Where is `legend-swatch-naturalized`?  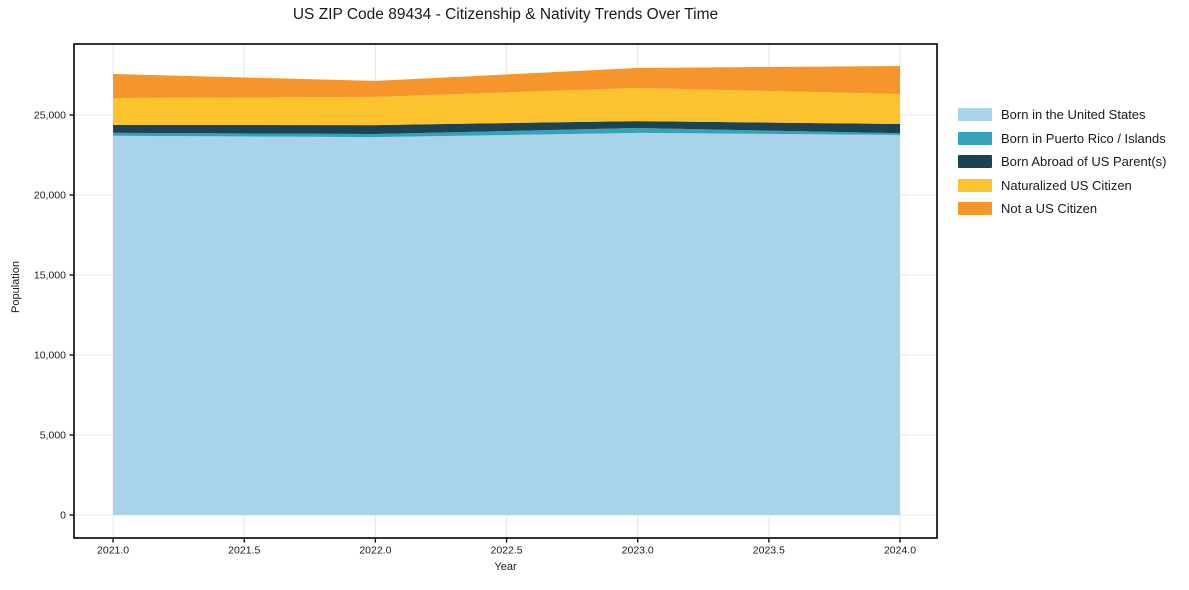
legend-swatch-naturalized is located at coordinates (975, 185).